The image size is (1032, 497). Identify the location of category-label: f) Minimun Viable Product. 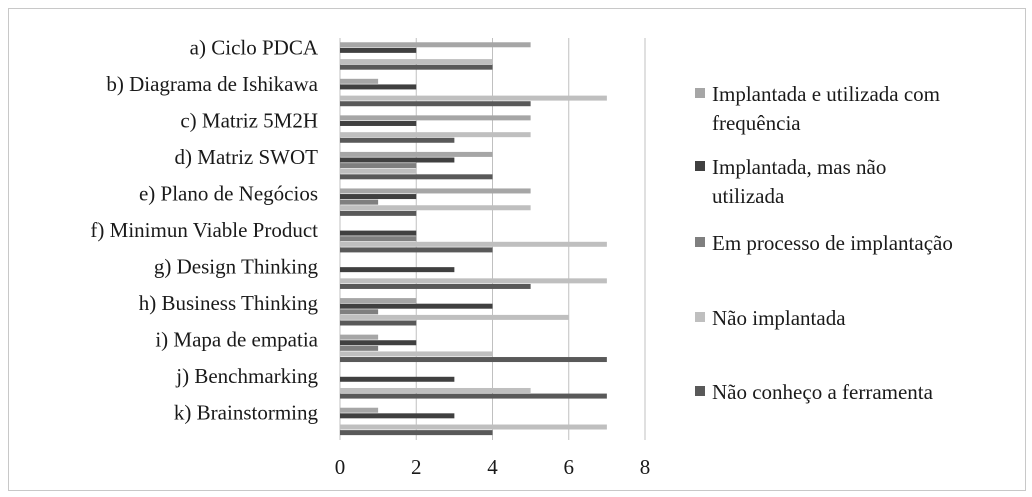
(204, 230).